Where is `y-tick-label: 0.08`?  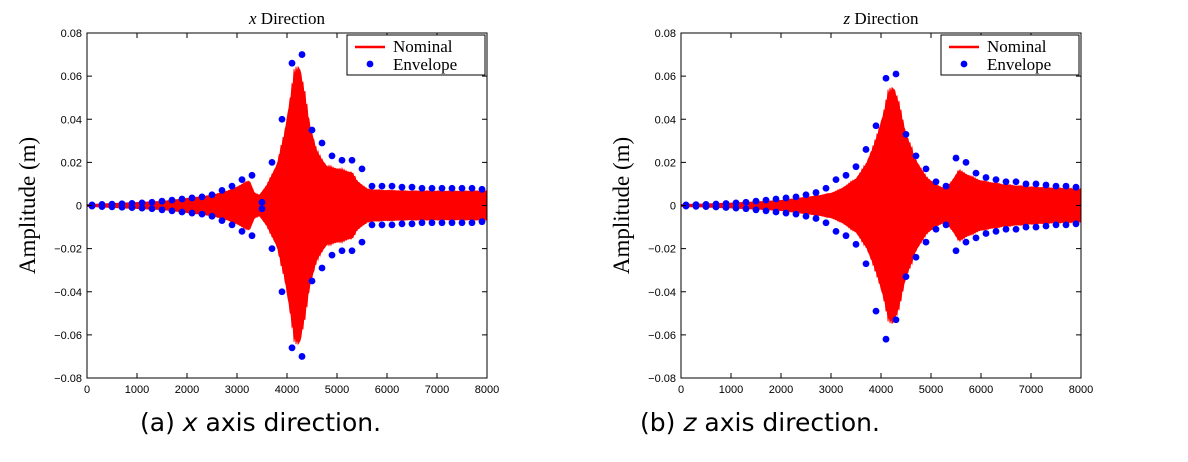
y-tick-label: 0.08 is located at coordinates (71, 34).